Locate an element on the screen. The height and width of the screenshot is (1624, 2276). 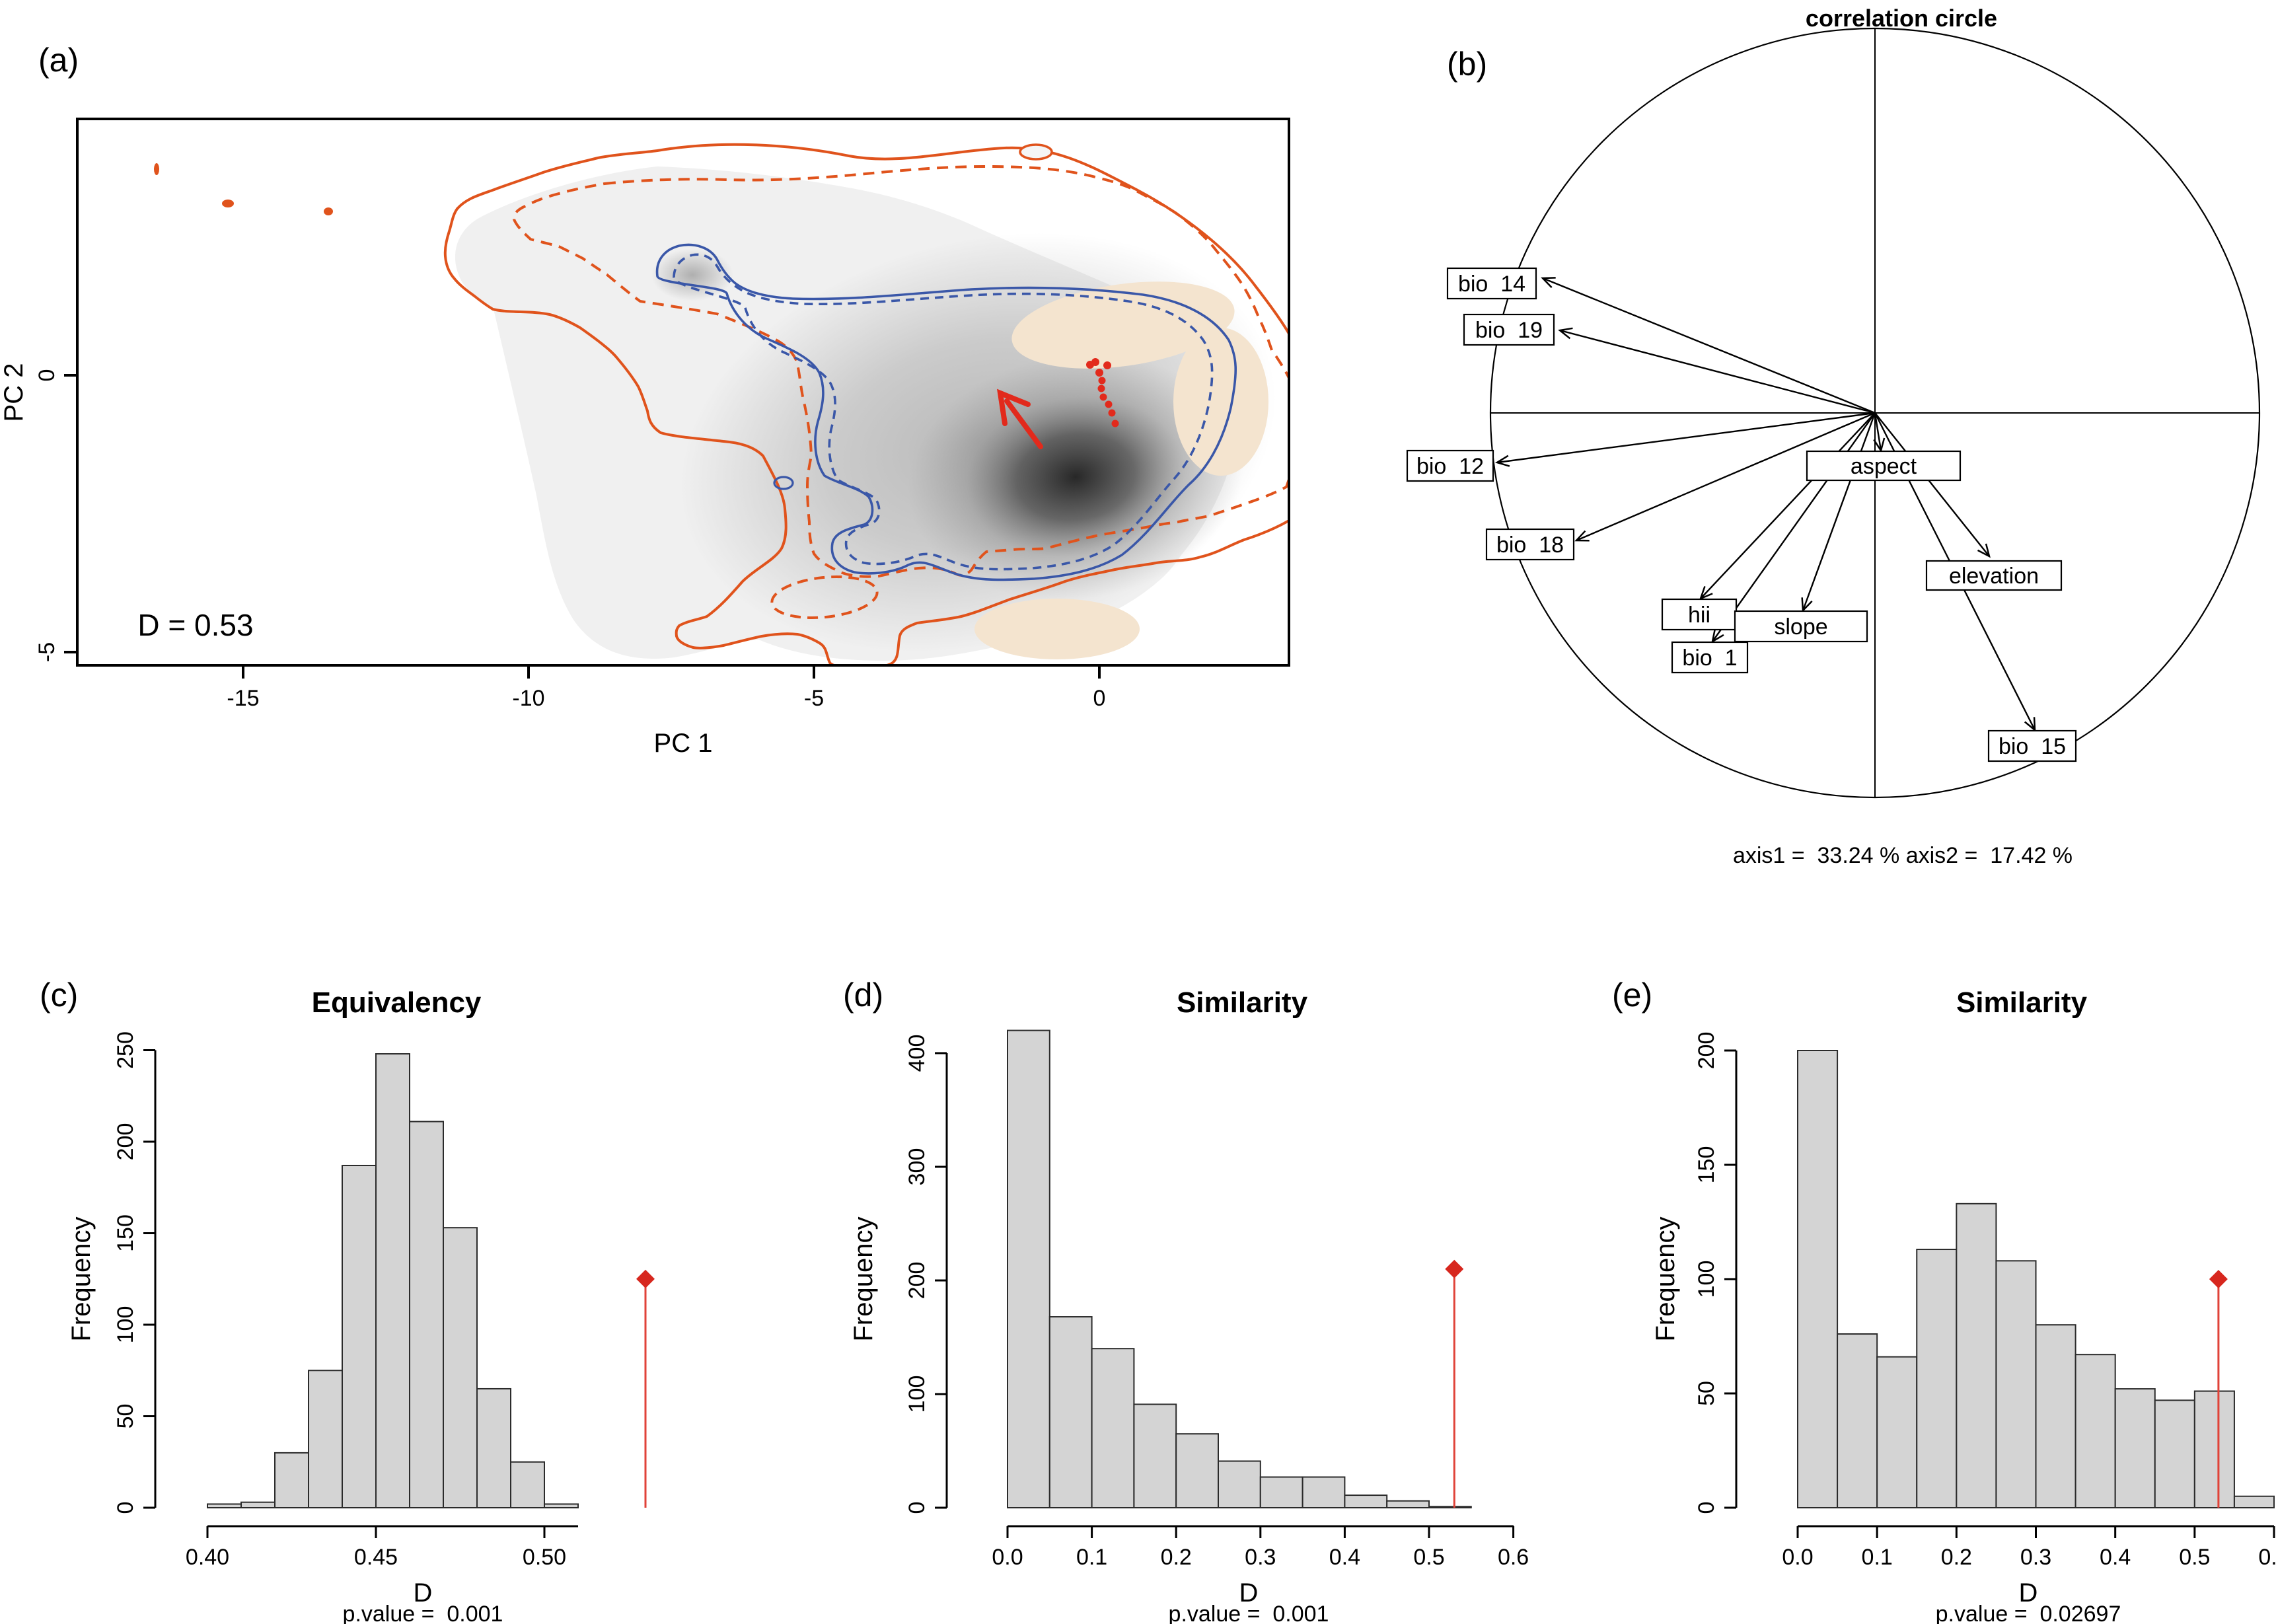
hist-x-tick-label: 0.40 is located at coordinates (208, 1557).